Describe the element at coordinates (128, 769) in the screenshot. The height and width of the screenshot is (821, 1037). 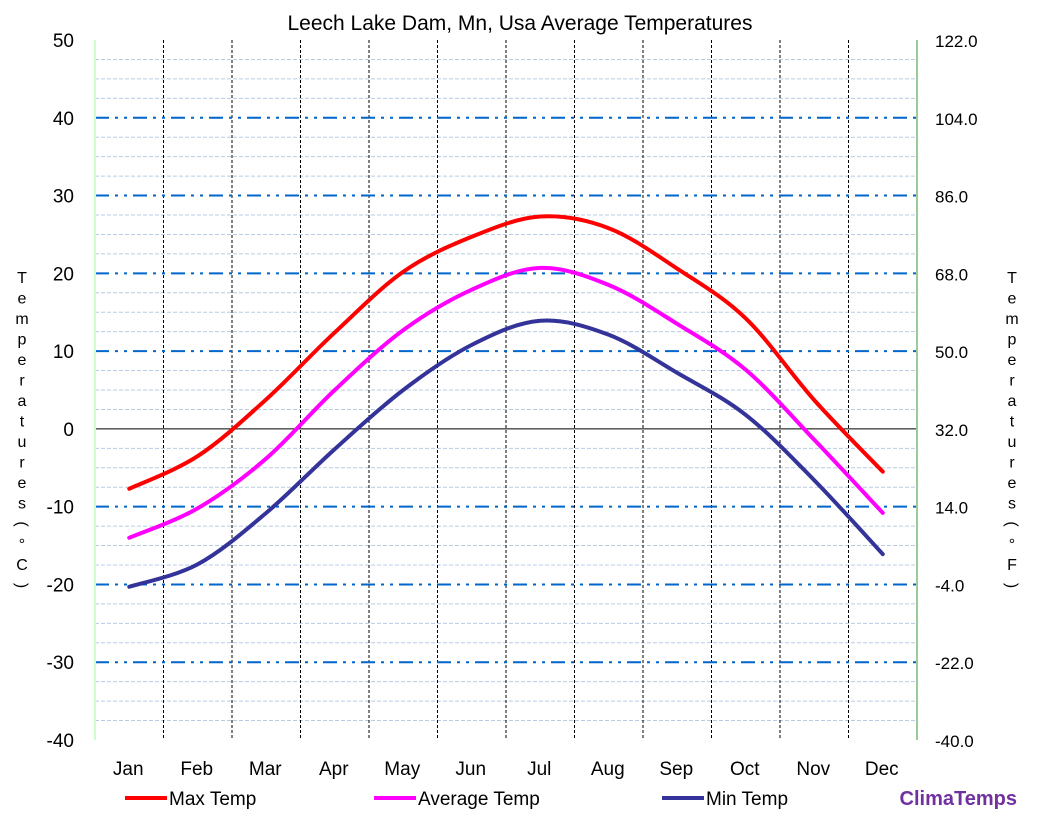
I see `x-tick-label: Jan` at that location.